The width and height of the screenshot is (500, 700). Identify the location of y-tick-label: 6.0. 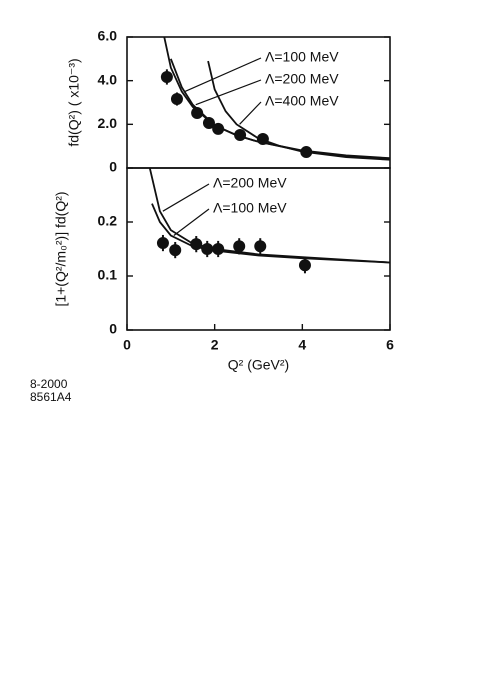
(108, 36).